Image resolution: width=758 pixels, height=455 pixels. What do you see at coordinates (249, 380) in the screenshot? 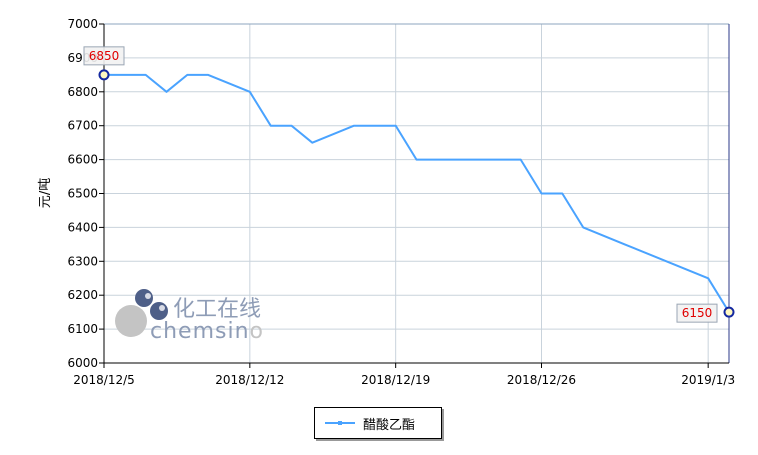
I see `x-tick-label: 2018/12/12` at bounding box center [249, 380].